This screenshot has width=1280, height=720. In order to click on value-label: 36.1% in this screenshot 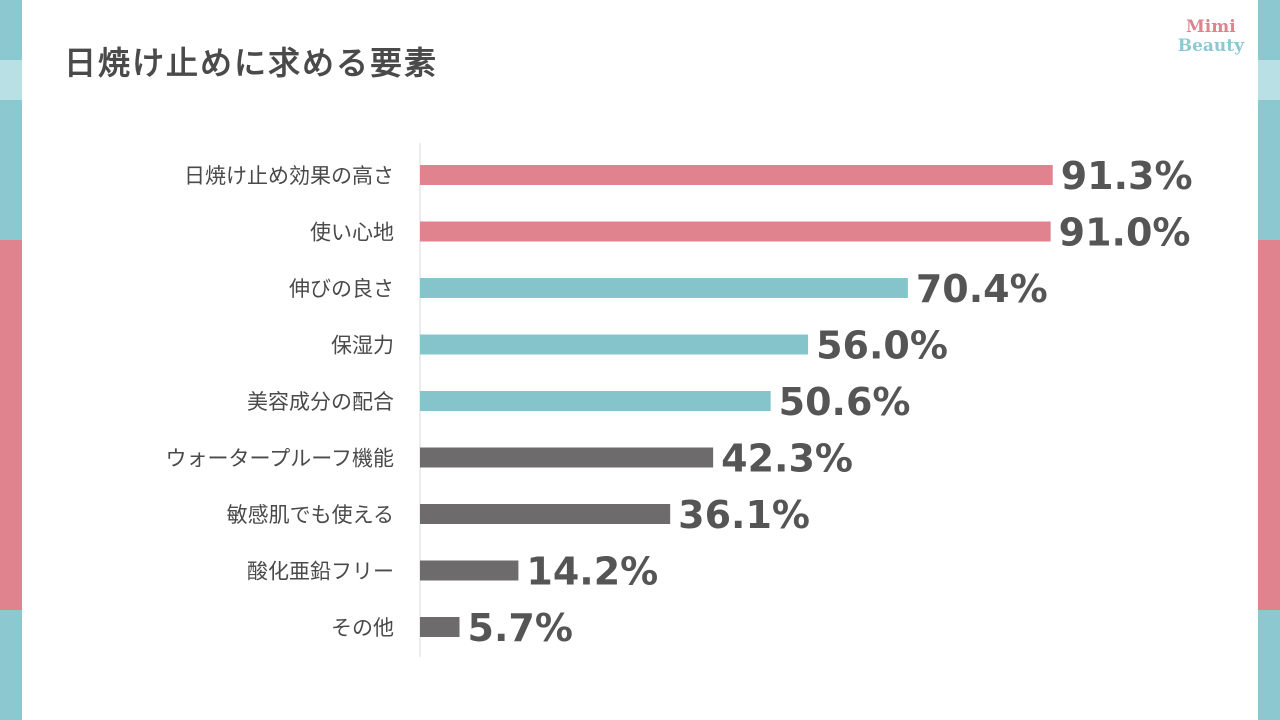, I will do `click(744, 515)`.